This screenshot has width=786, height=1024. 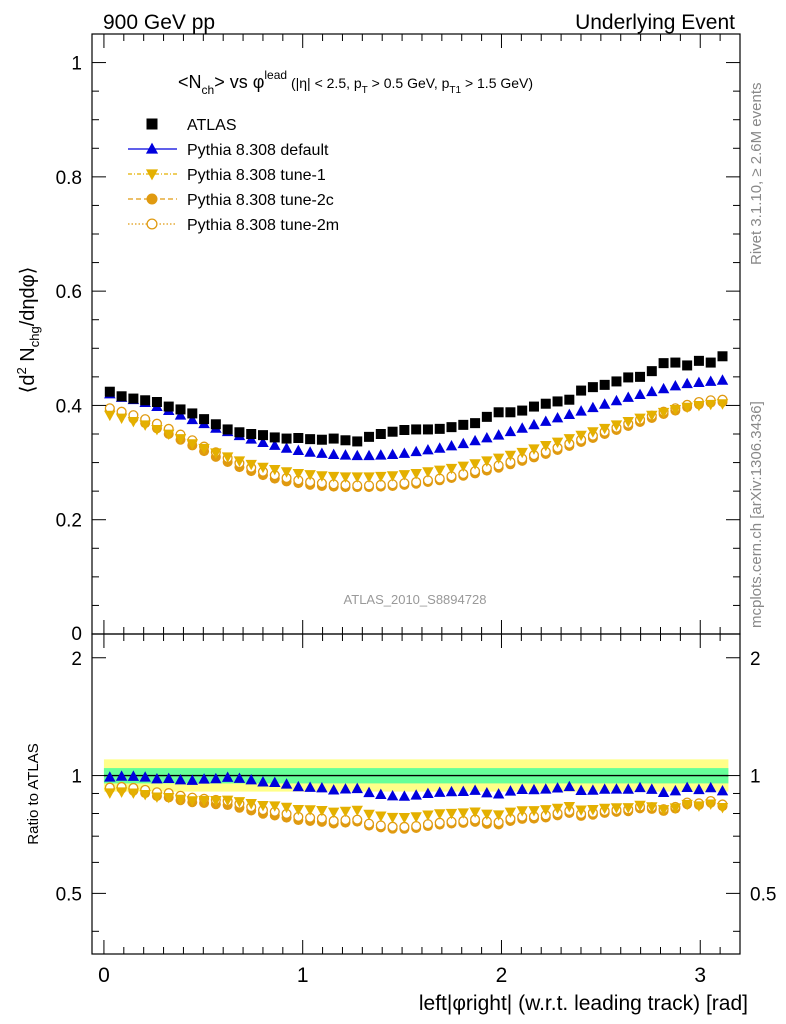 What do you see at coordinates (416, 422) in the screenshot?
I see `main-data` at bounding box center [416, 422].